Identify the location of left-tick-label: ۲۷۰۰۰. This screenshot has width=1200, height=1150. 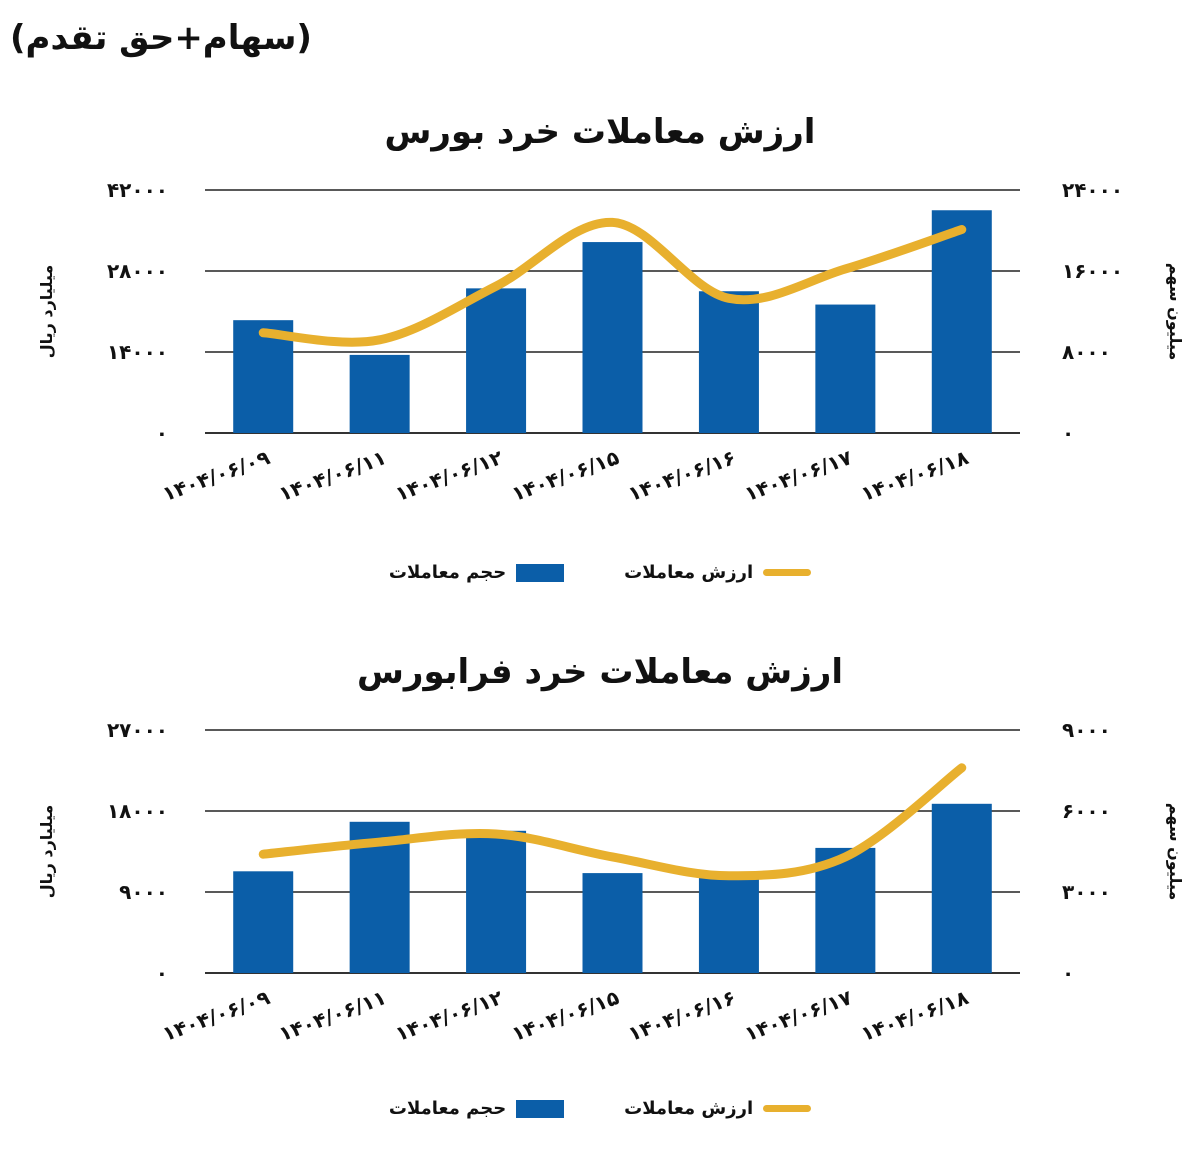
(137, 730).